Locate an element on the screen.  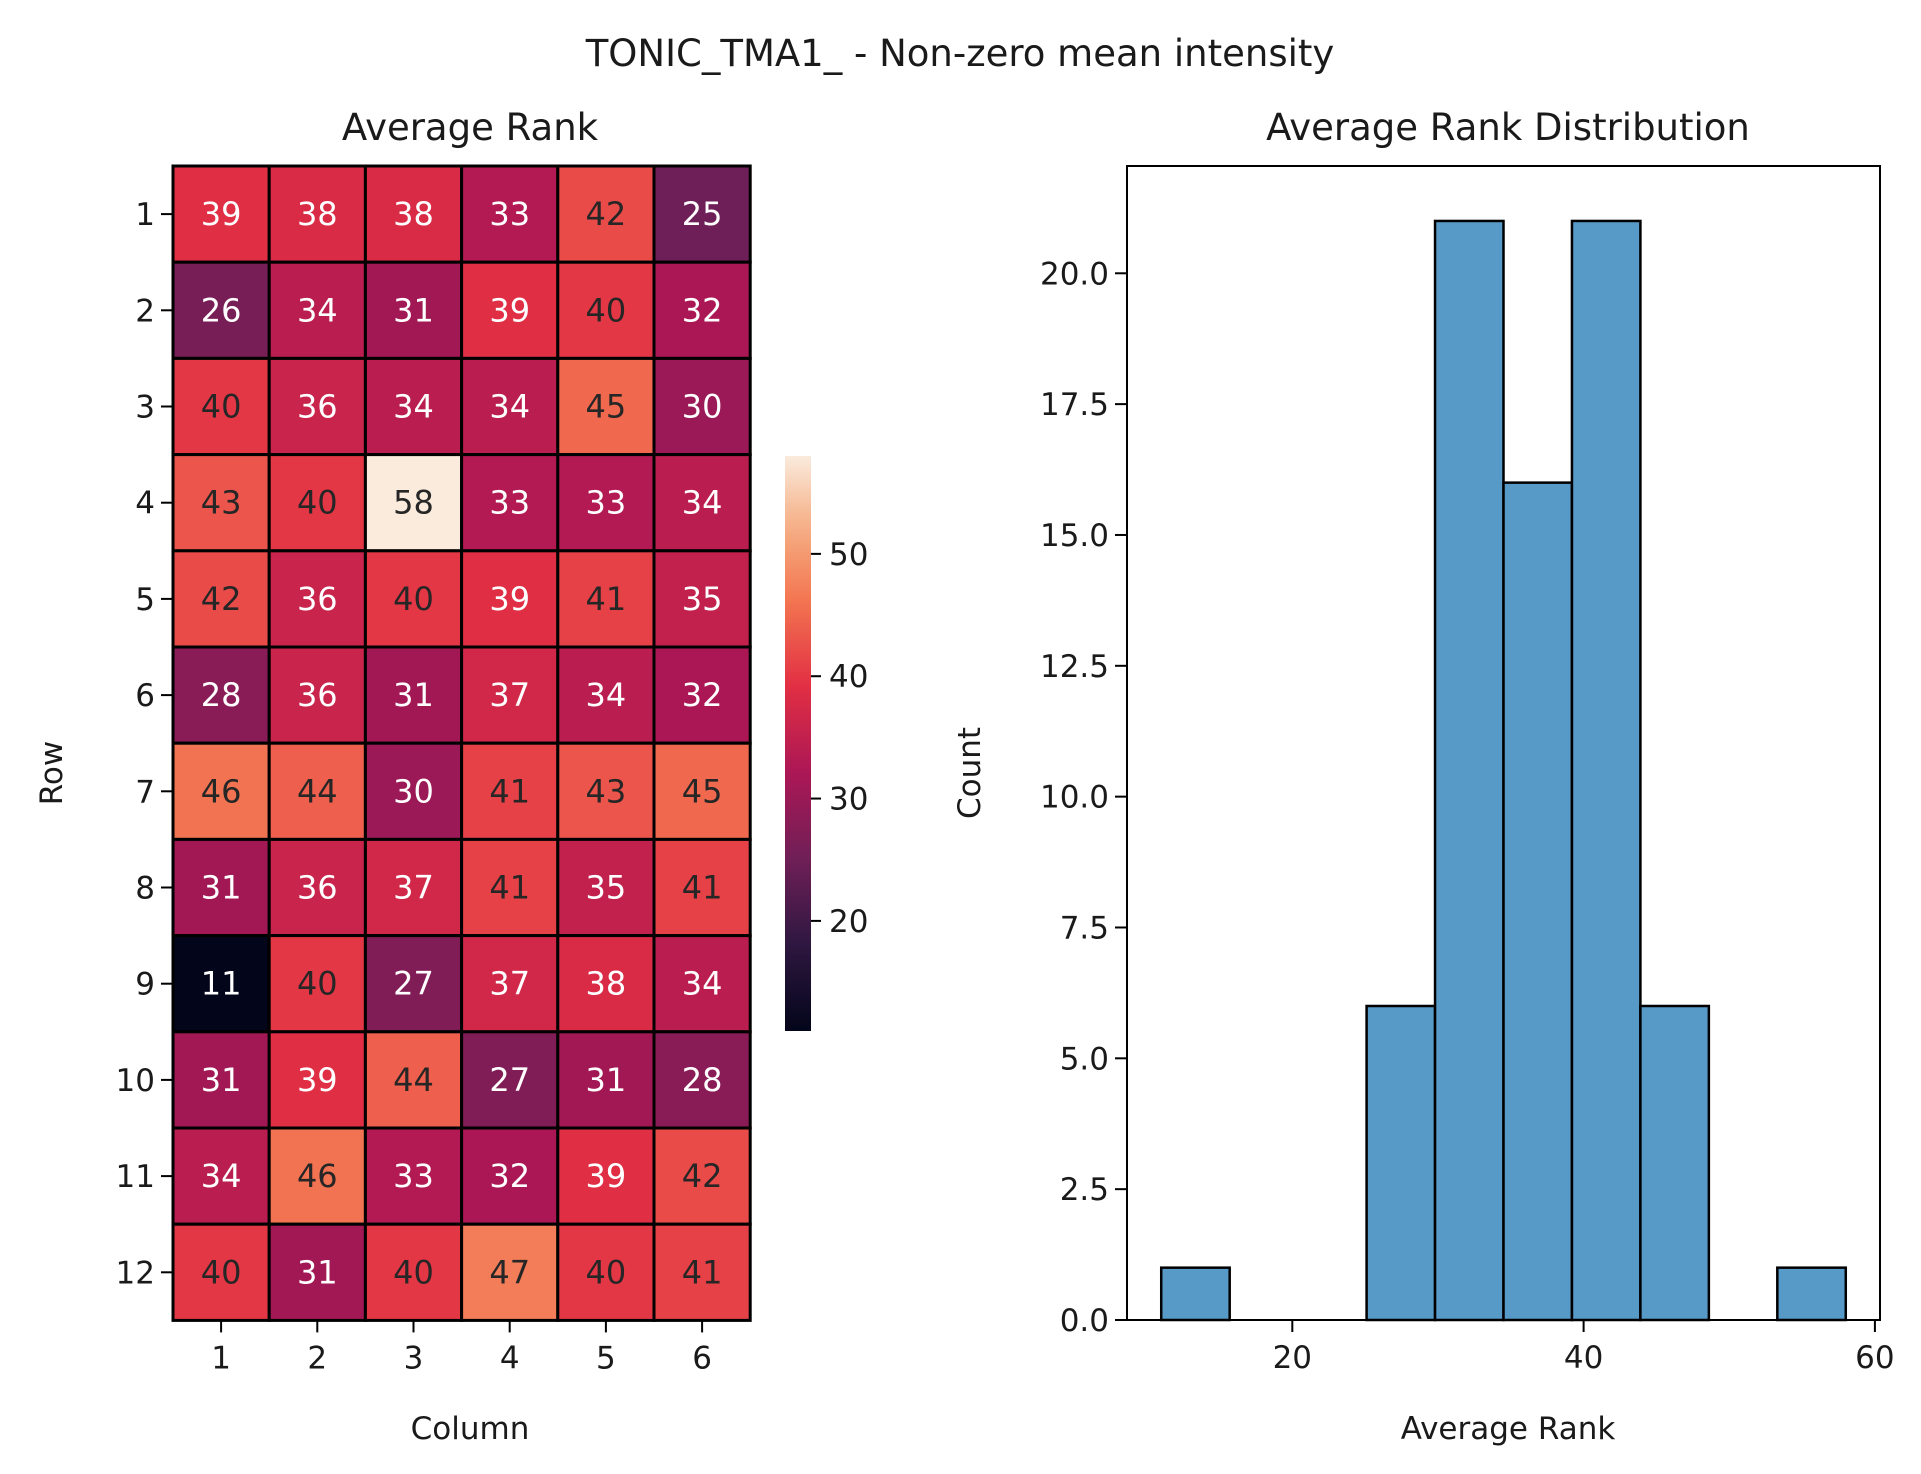
heatmap-y-tick-label: 10 is located at coordinates (135, 1081).